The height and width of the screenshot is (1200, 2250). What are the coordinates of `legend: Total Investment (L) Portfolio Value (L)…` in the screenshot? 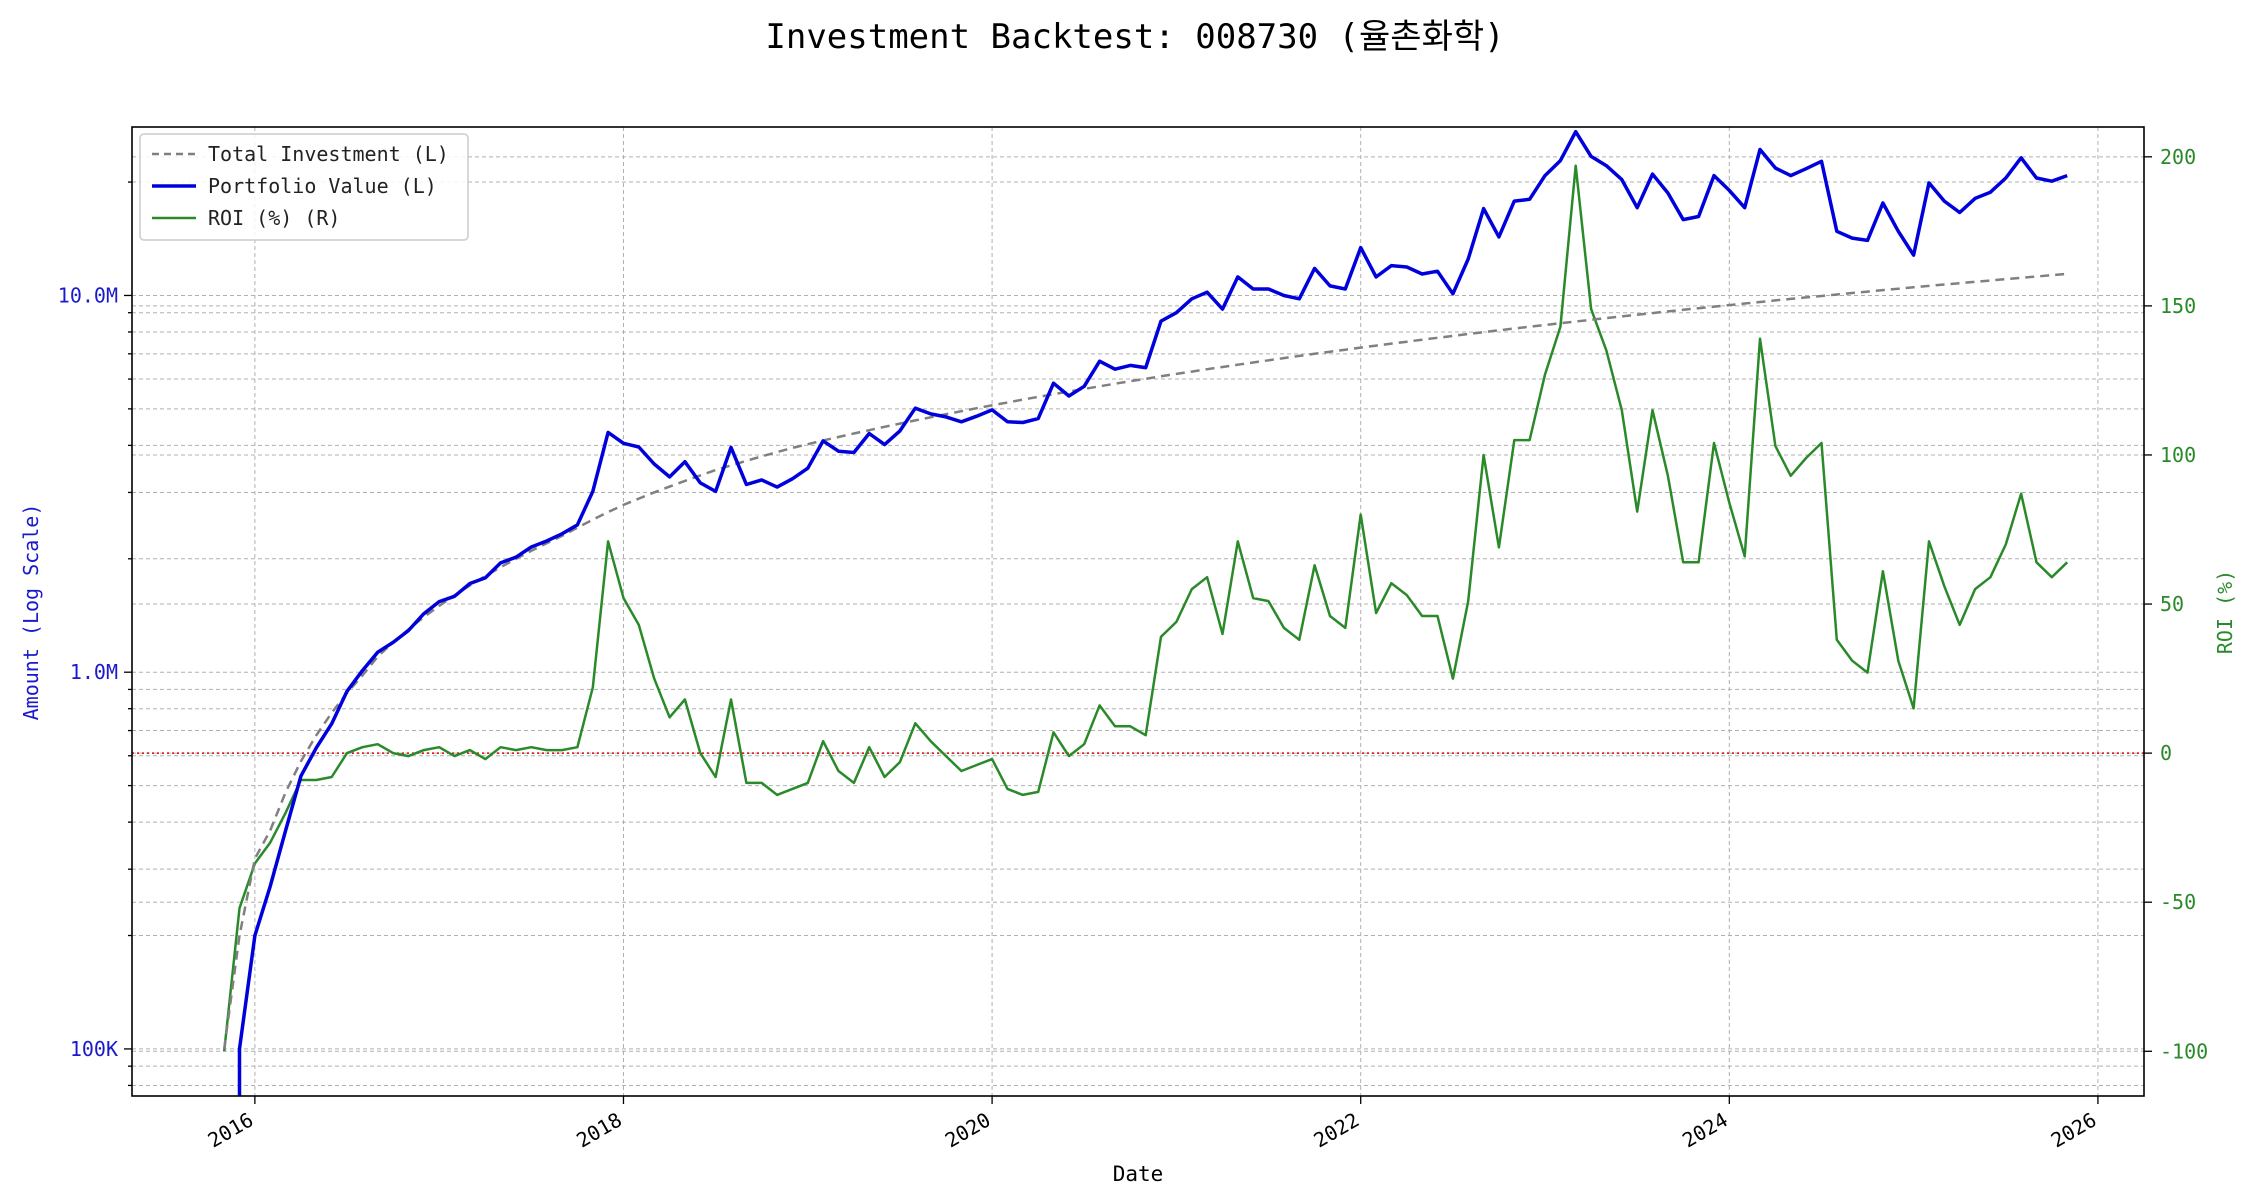 It's located at (304, 187).